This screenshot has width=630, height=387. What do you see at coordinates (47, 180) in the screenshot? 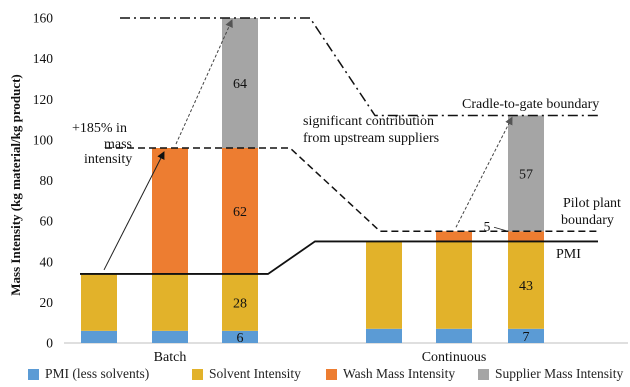
I see `y-tick-label: 80` at bounding box center [47, 180].